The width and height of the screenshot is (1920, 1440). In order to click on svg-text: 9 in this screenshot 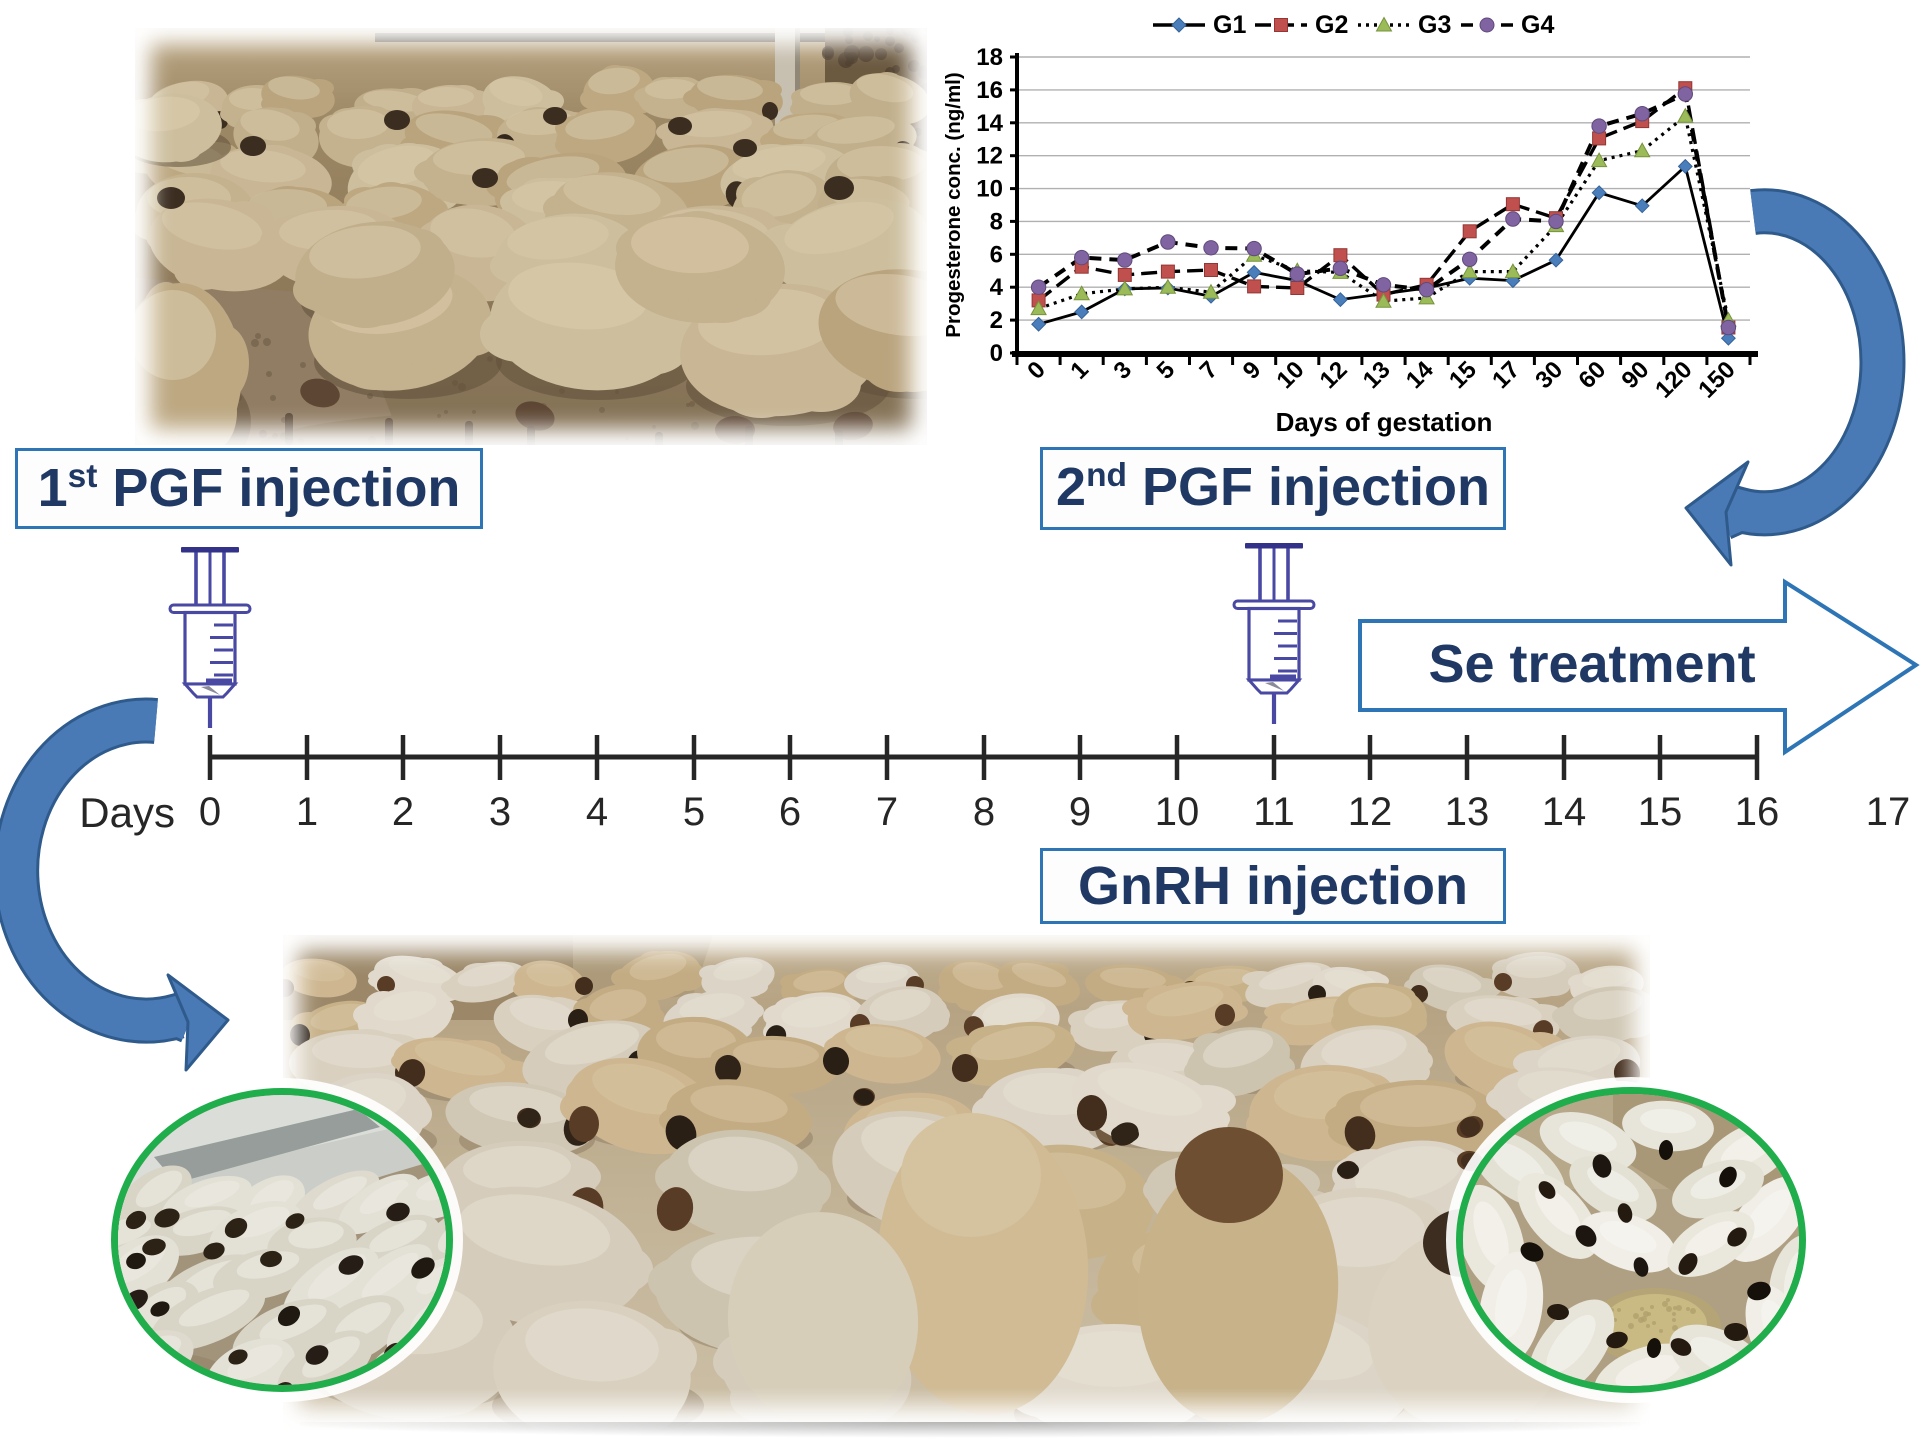, I will do `click(1080, 812)`.